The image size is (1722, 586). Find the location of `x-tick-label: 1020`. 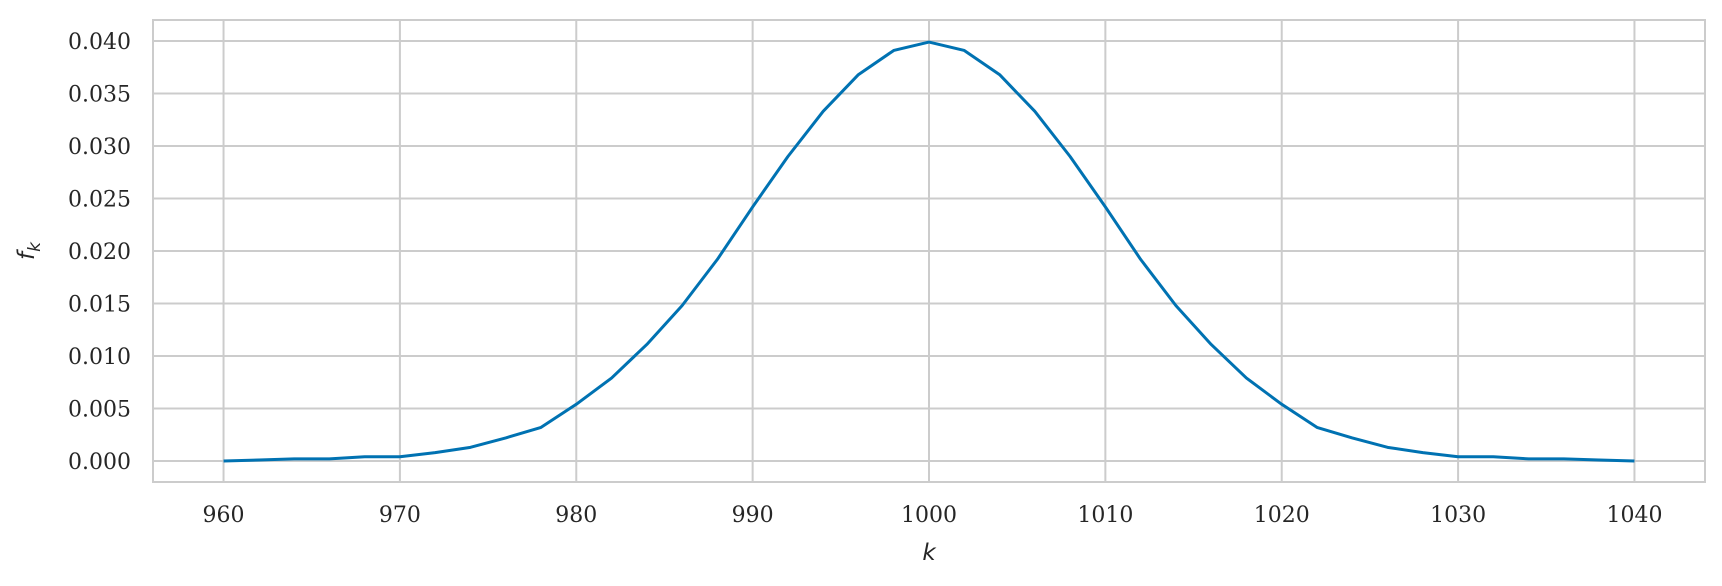

x-tick-label: 1020 is located at coordinates (1282, 515).